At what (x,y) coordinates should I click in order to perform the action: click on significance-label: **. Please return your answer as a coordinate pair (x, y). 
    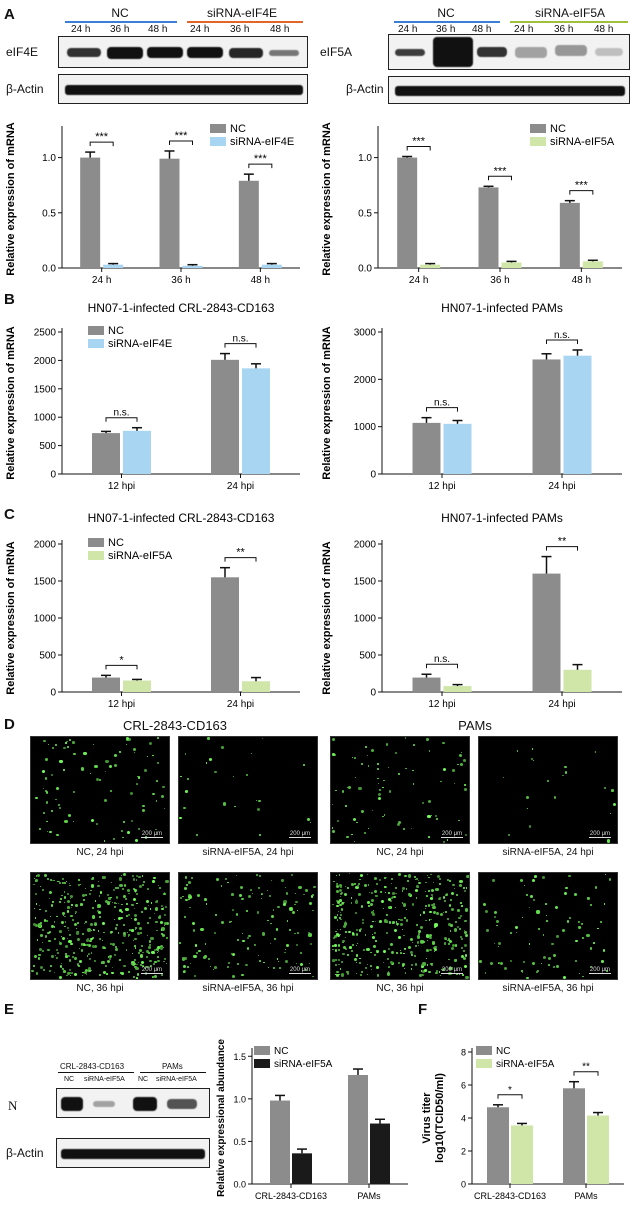
    Looking at the image, I should click on (240, 553).